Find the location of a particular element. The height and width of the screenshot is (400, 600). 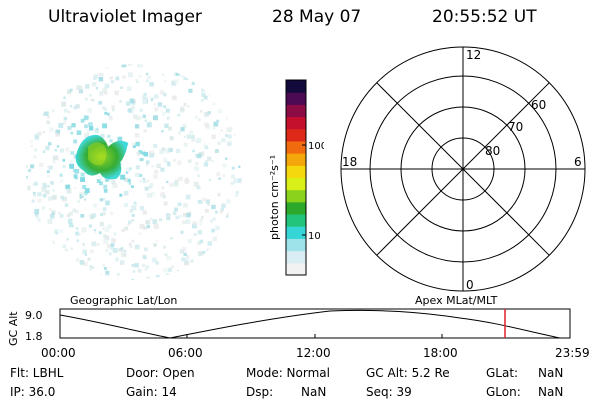

geographic-label: Geographic Lat/Lon is located at coordinates (123, 300).